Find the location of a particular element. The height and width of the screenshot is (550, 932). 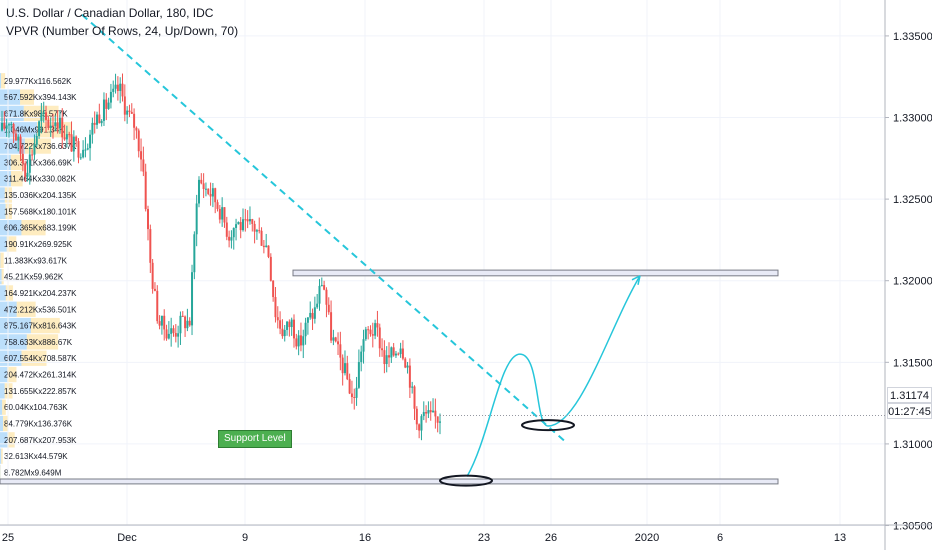

support-level-label: Support Level is located at coordinates (255, 439).